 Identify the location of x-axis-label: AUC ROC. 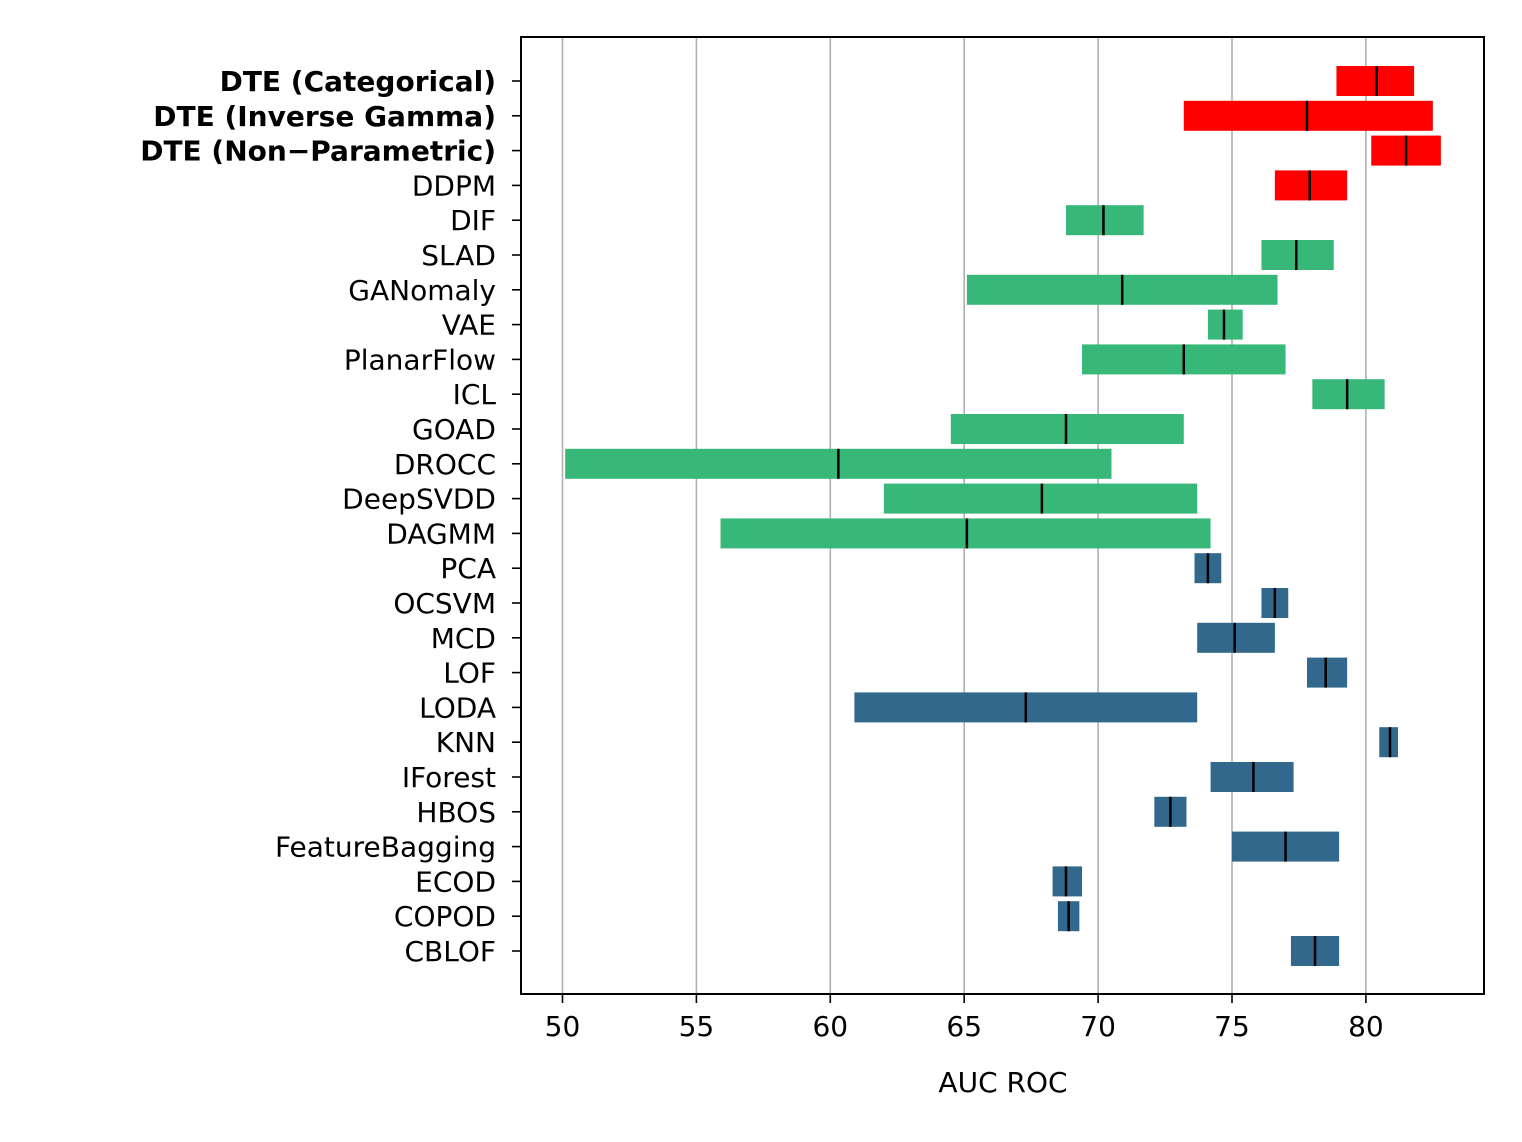
(1002, 1082).